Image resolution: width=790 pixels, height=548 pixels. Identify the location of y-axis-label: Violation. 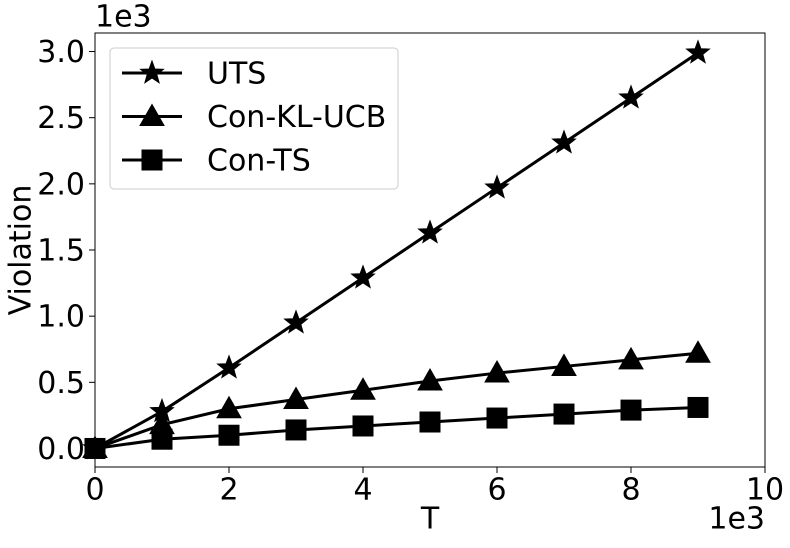
(21, 250).